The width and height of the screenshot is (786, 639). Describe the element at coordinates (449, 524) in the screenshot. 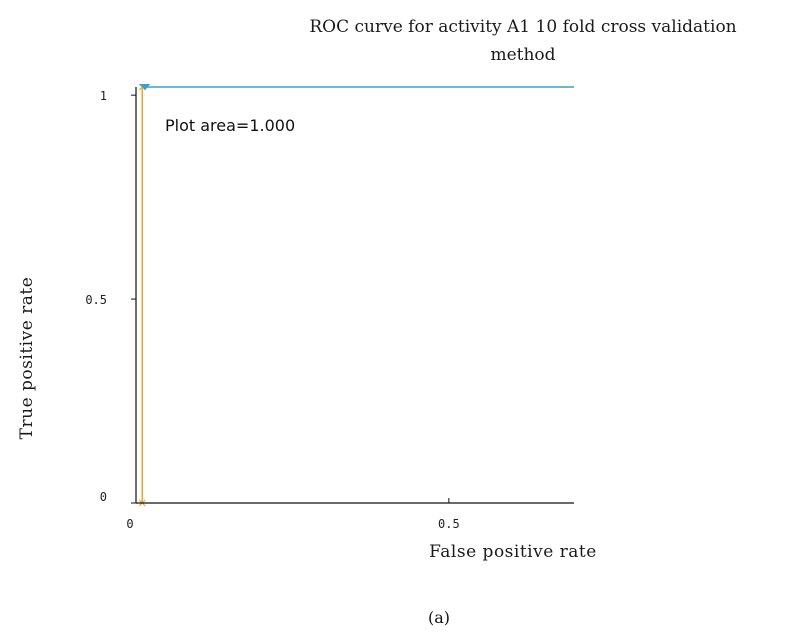

I see `x-tick-label-1: 0.5` at that location.